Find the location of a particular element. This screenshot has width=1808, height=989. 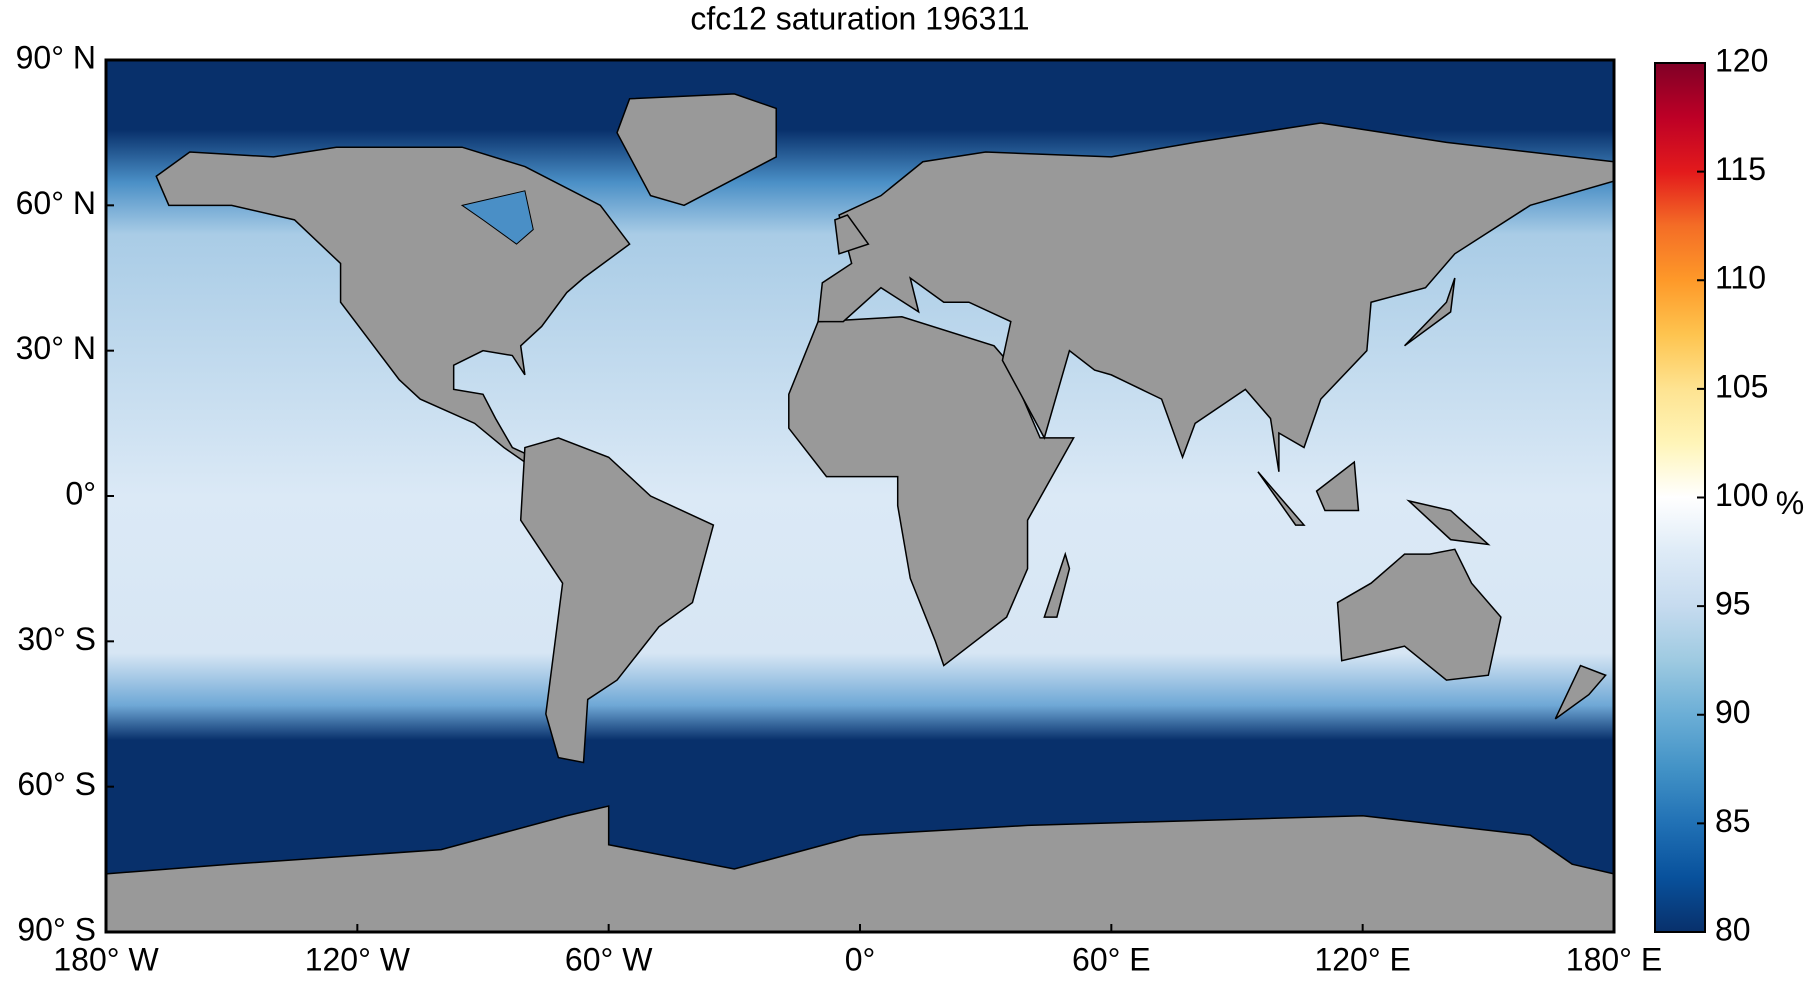

y-tick-label: 90° S is located at coordinates (56, 929).